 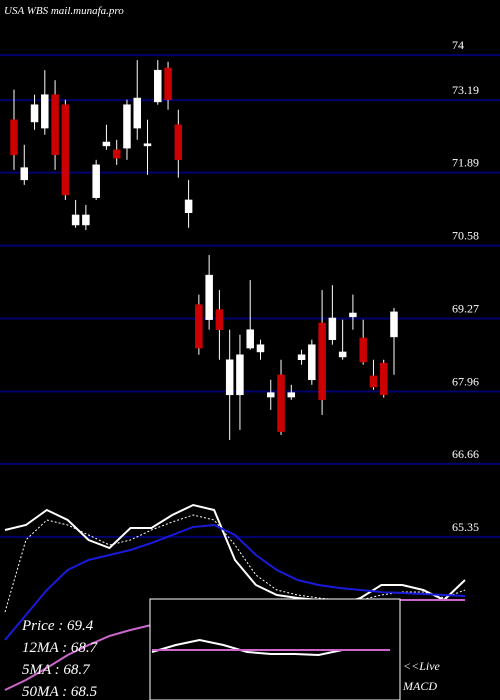 What do you see at coordinates (64, 11) in the screenshot?
I see `header: USA WBS mail.munafa.pro` at bounding box center [64, 11].